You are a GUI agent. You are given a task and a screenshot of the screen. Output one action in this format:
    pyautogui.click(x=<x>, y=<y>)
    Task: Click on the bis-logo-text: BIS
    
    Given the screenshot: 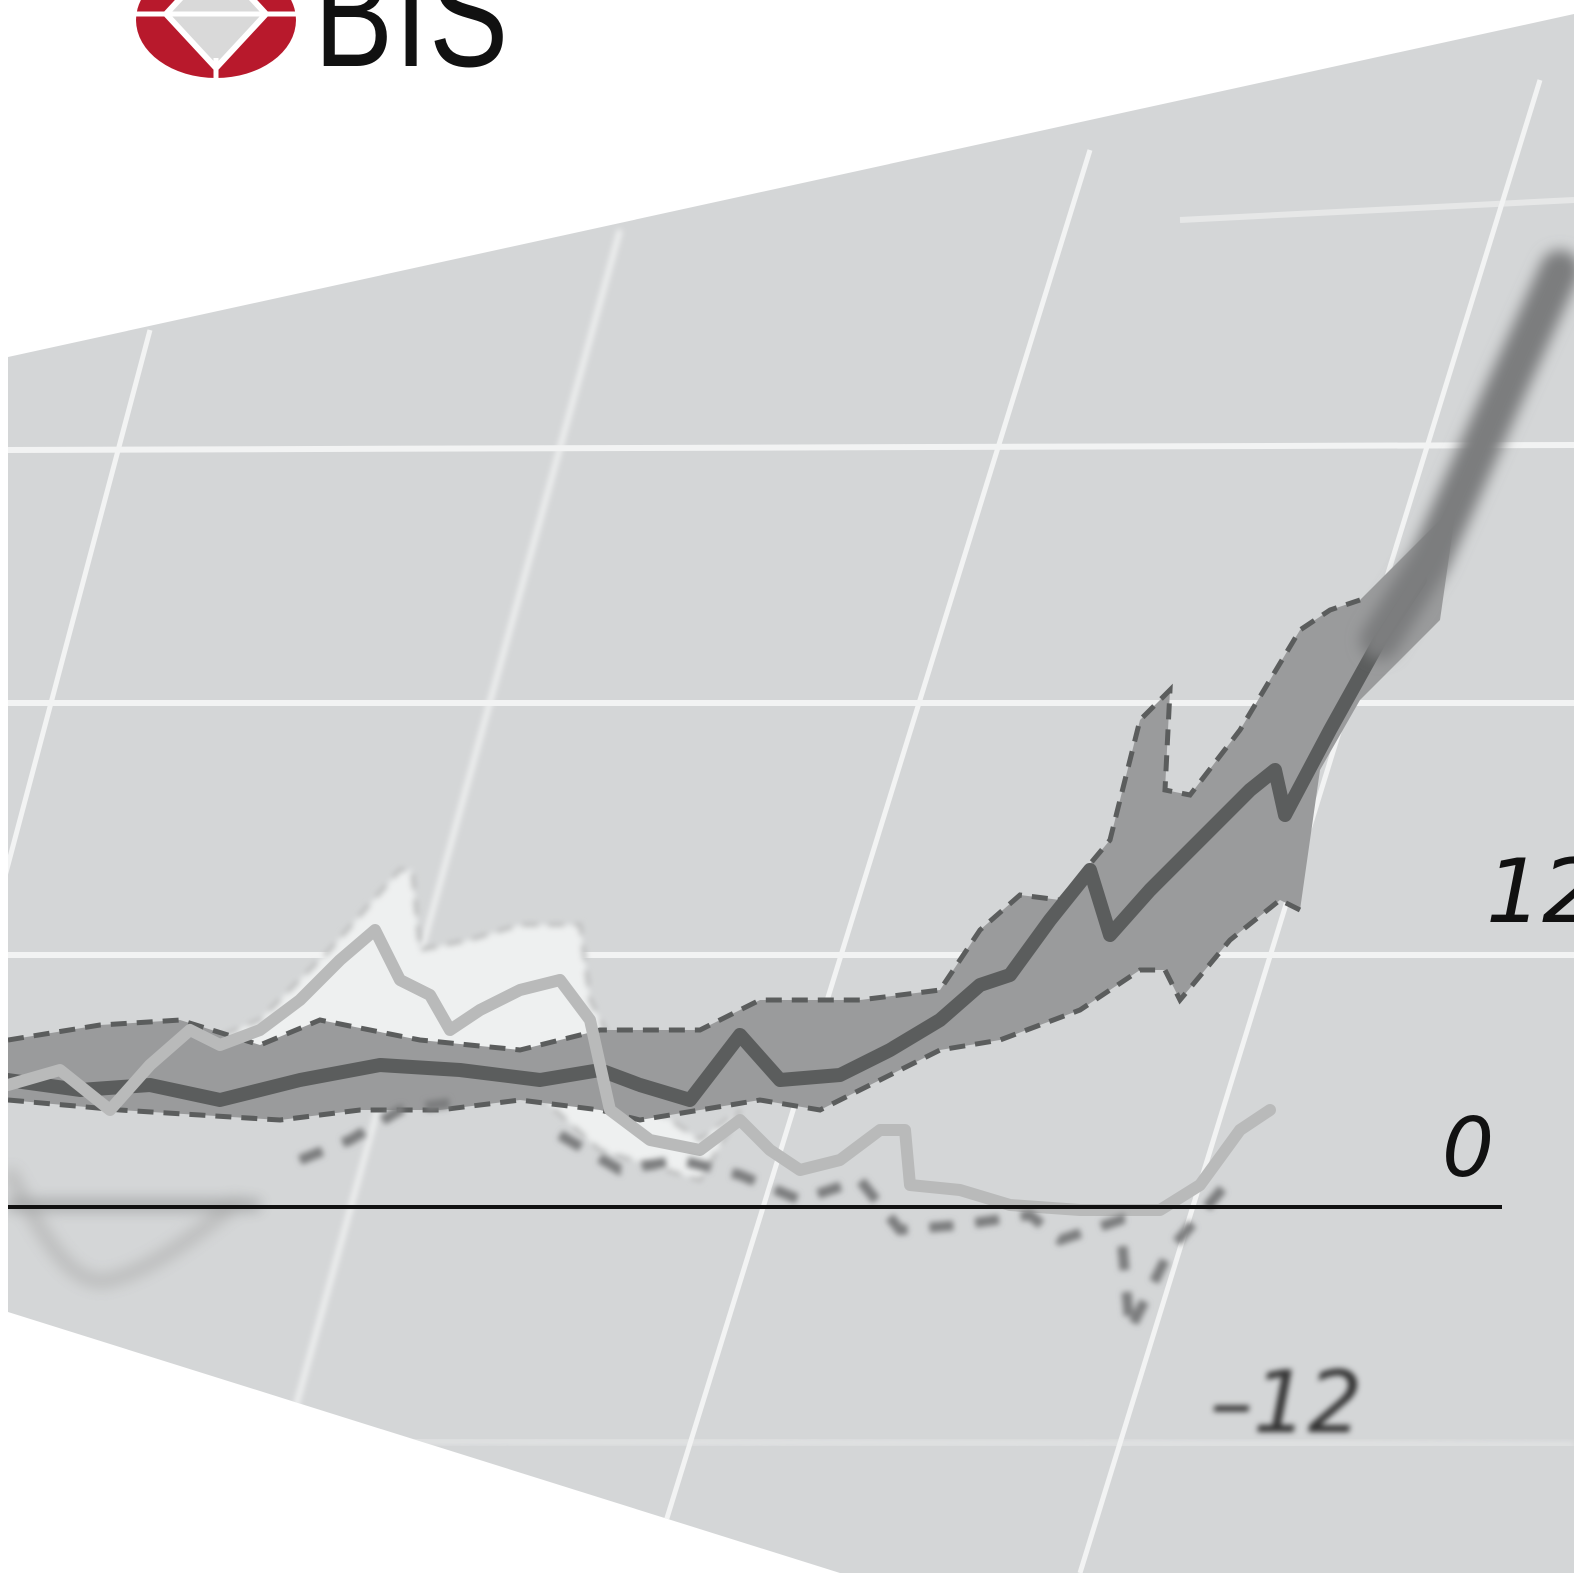 What is the action you would take?
    pyautogui.click(x=412, y=49)
    